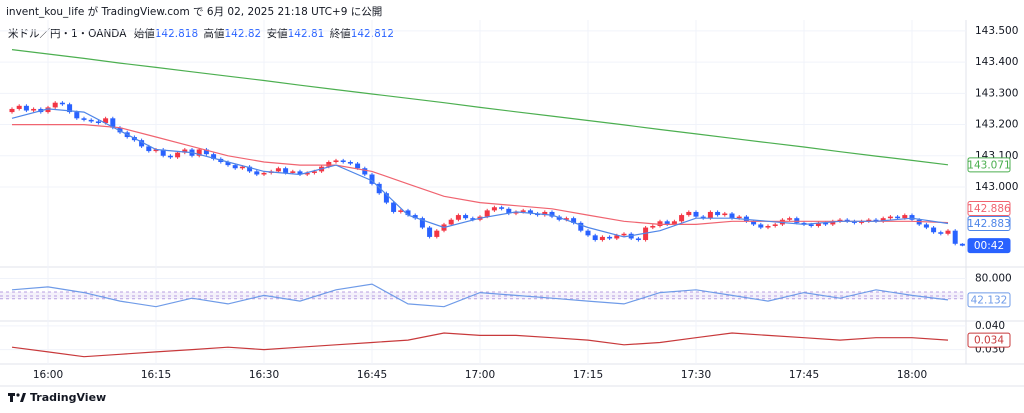 This screenshot has width=1024, height=413. I want to click on y-tick-label: 143.200, so click(996, 125).